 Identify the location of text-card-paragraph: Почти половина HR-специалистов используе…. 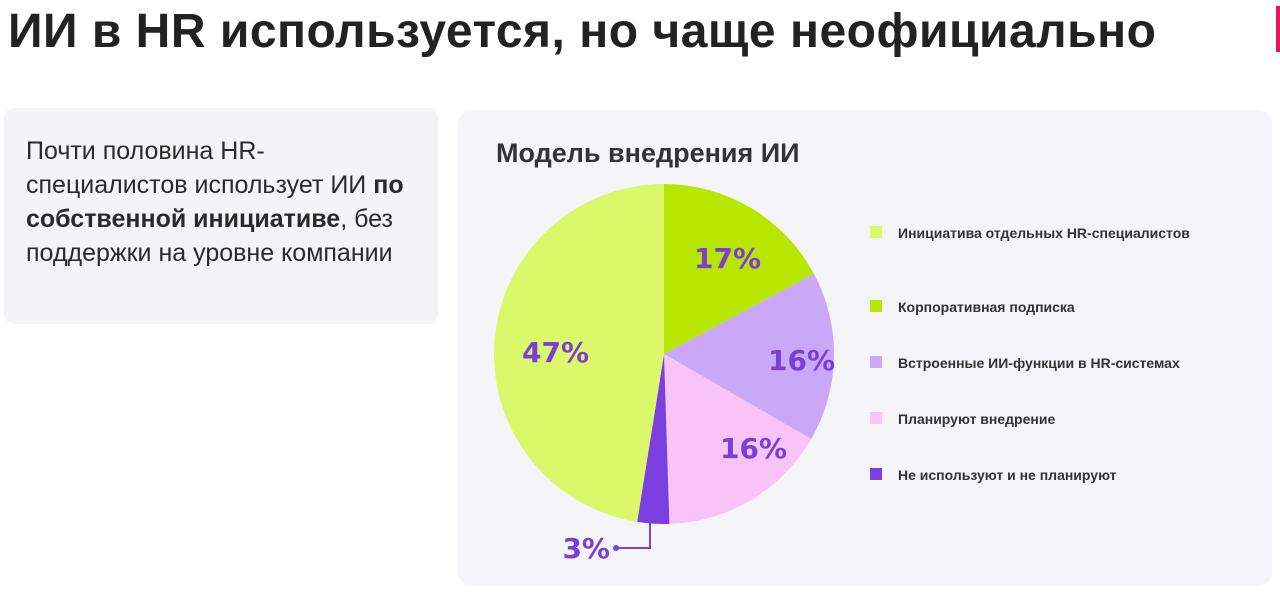
(222, 202).